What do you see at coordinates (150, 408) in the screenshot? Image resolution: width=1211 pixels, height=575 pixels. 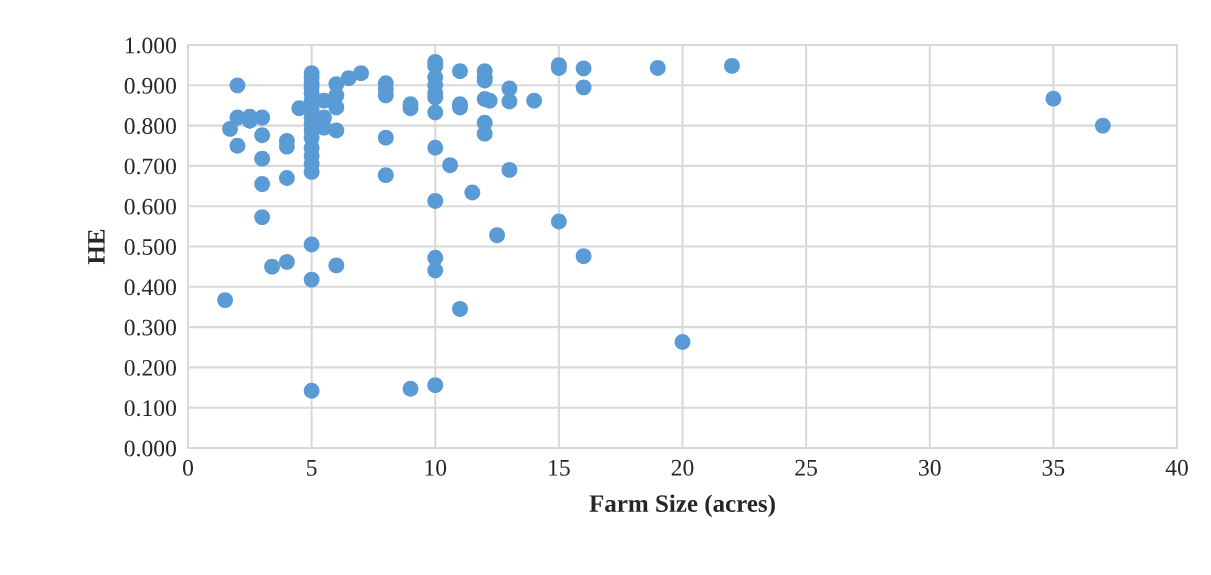 I see `y-tick-label: 0.100` at bounding box center [150, 408].